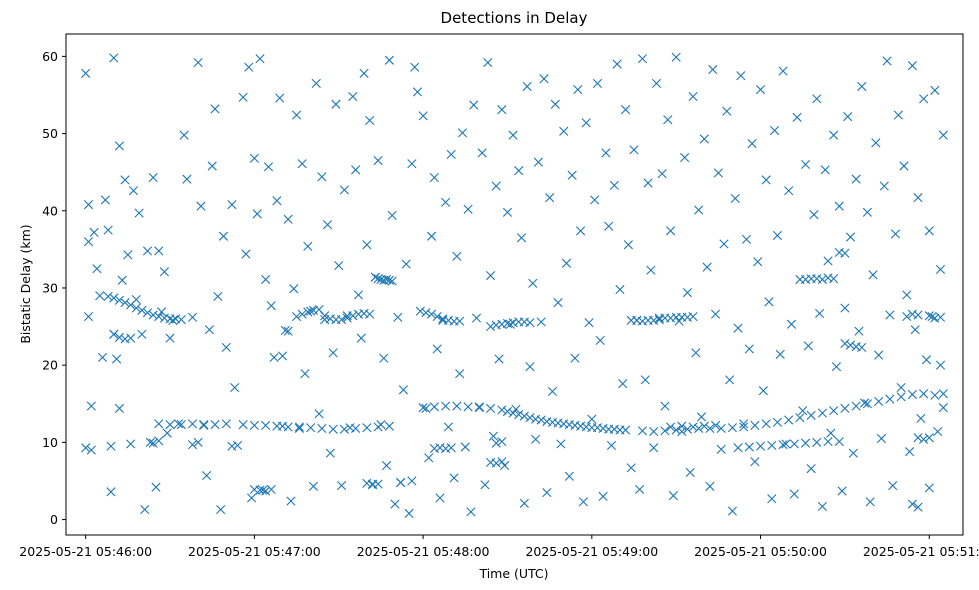  I want to click on y-tick-label: 20, so click(50, 365).